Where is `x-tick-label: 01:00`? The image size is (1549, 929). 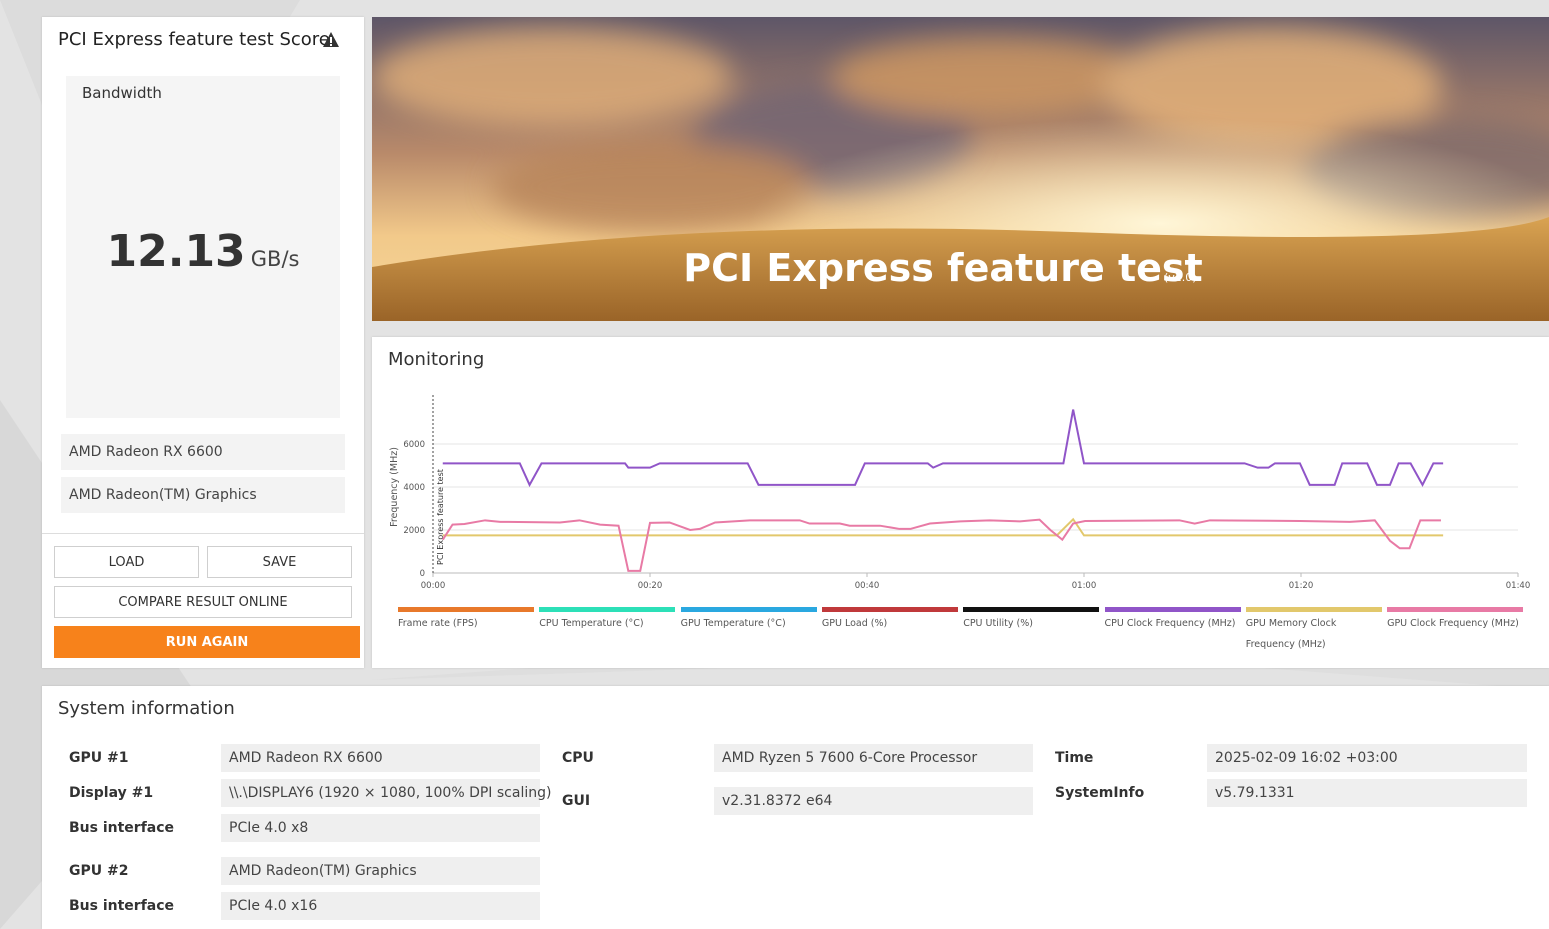 x-tick-label: 01:00 is located at coordinates (1084, 586).